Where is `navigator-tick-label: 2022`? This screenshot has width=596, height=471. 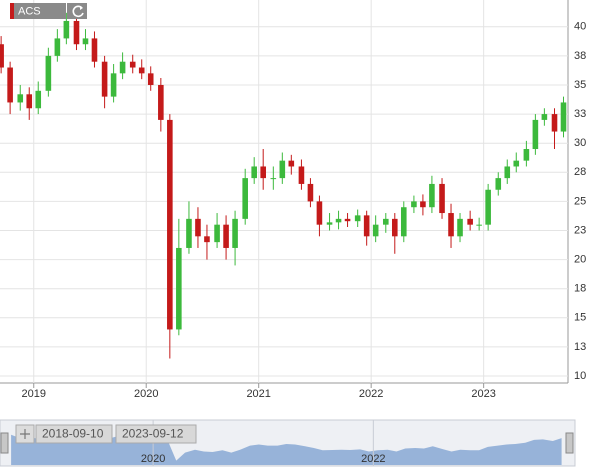
navigator-tick-label: 2022 is located at coordinates (373, 459).